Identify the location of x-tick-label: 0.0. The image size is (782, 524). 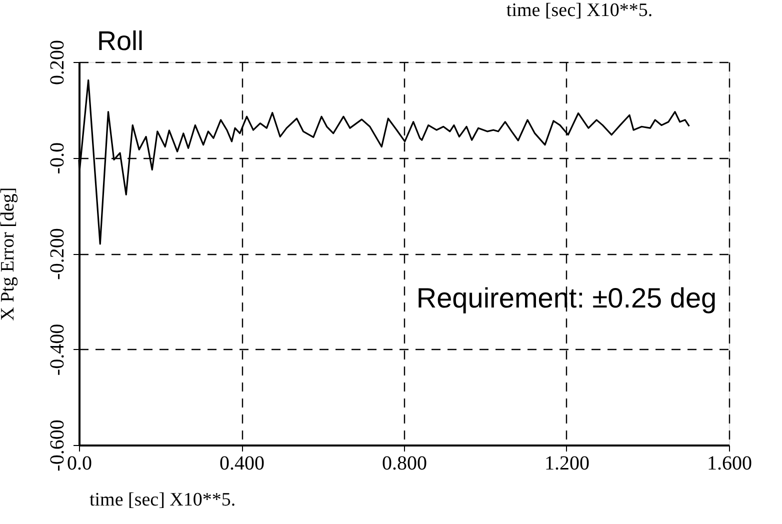
(79, 463).